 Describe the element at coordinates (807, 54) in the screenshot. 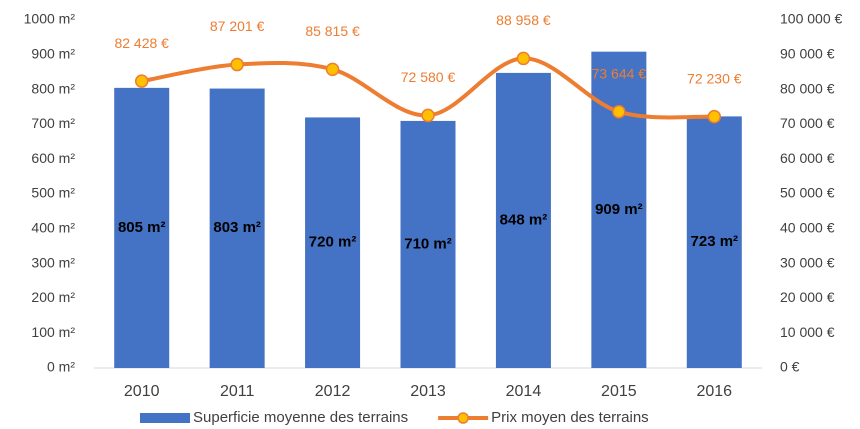

I see `y2-tick-label: 90 000 €` at that location.